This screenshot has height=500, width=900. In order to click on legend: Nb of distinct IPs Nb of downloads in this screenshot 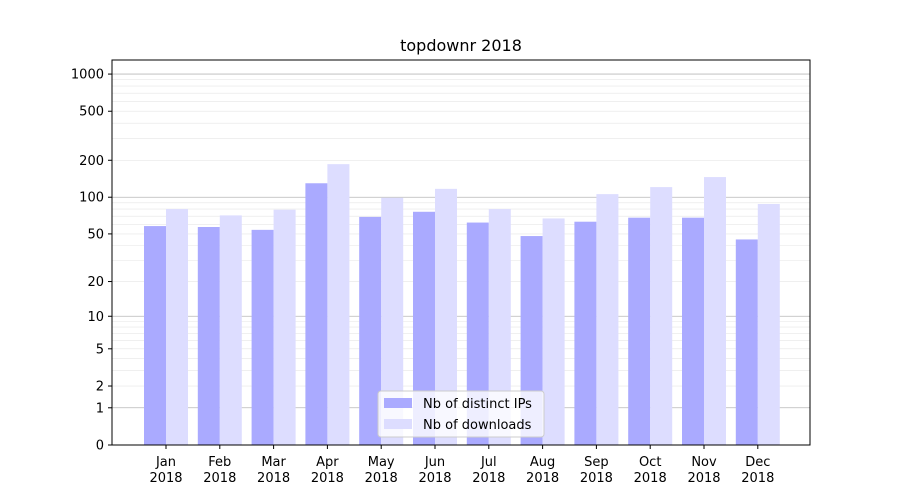, I will do `click(461, 414)`.